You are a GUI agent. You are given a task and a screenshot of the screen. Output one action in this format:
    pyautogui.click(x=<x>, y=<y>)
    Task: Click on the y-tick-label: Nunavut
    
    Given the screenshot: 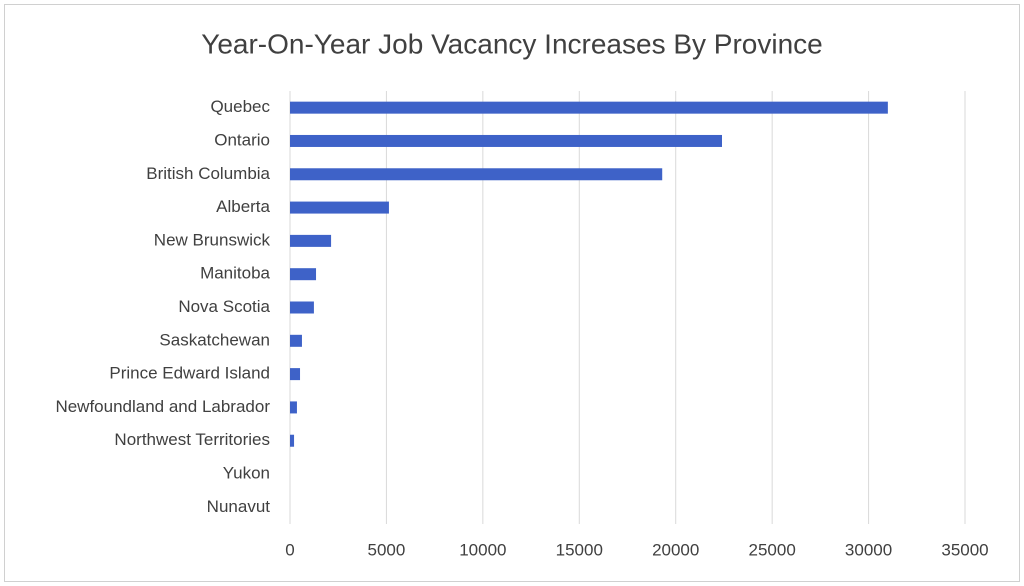 What is the action you would take?
    pyautogui.click(x=239, y=506)
    